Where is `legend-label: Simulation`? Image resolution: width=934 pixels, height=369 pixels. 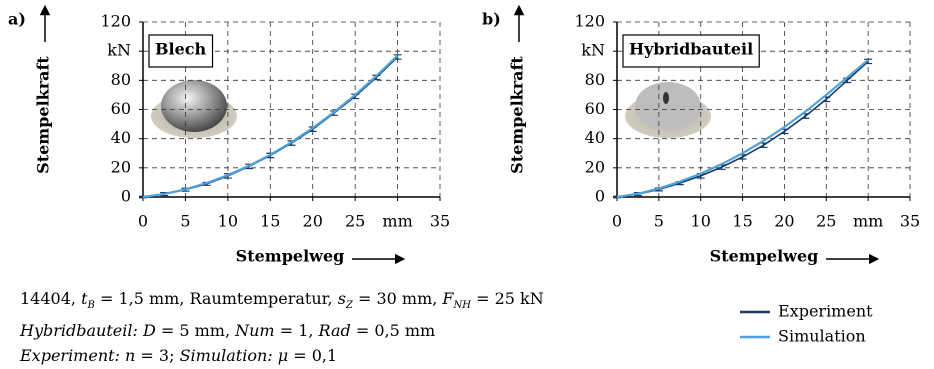
legend-label: Simulation is located at coordinates (822, 336).